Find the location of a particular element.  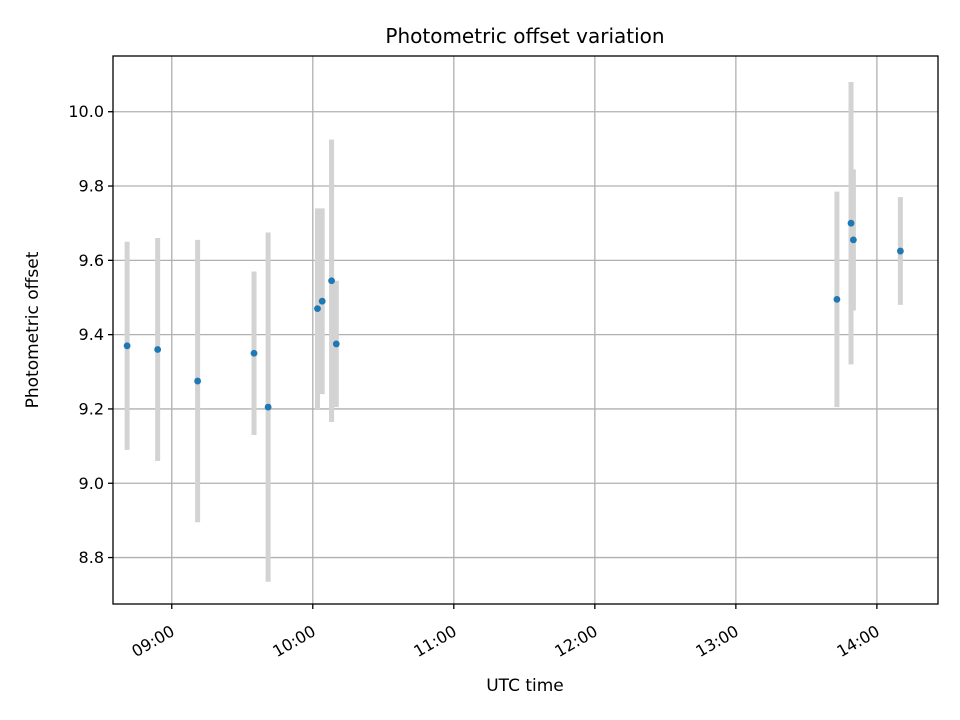

y-tick-label: 9.6 is located at coordinates (91, 260).